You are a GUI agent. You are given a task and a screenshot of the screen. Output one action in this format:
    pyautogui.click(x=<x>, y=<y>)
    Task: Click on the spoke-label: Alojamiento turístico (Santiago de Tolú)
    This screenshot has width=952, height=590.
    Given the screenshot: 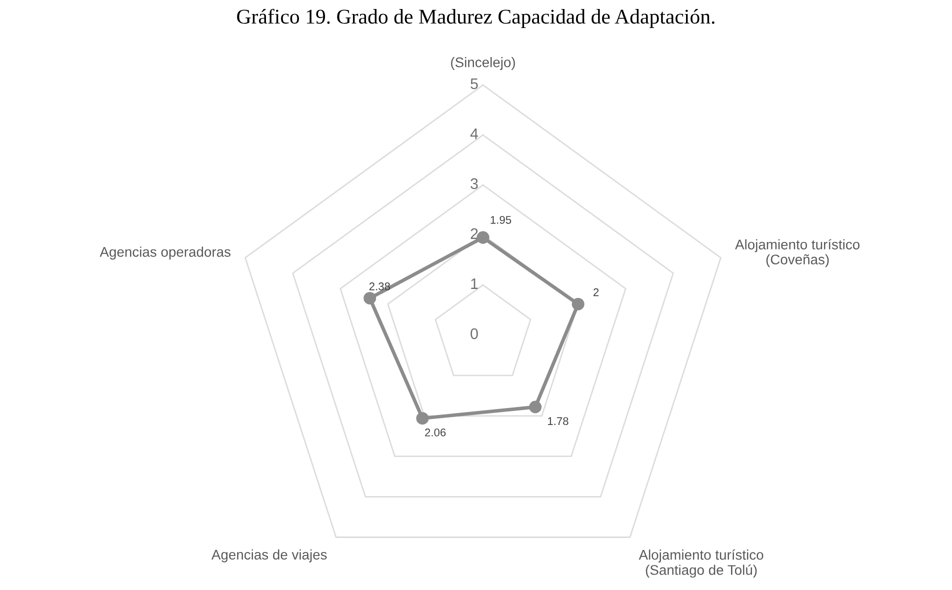 What is the action you would take?
    pyautogui.click(x=701, y=563)
    